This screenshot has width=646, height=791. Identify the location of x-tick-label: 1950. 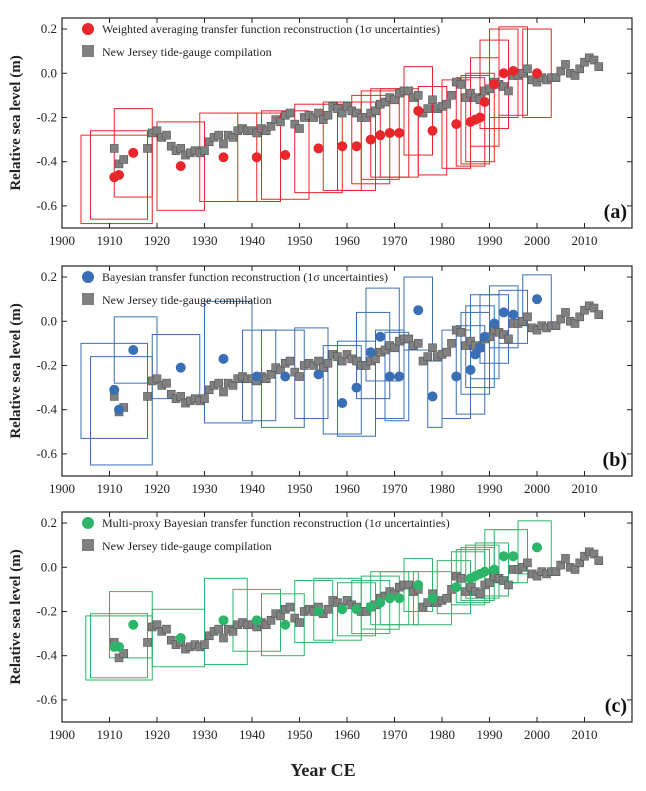
(300, 734).